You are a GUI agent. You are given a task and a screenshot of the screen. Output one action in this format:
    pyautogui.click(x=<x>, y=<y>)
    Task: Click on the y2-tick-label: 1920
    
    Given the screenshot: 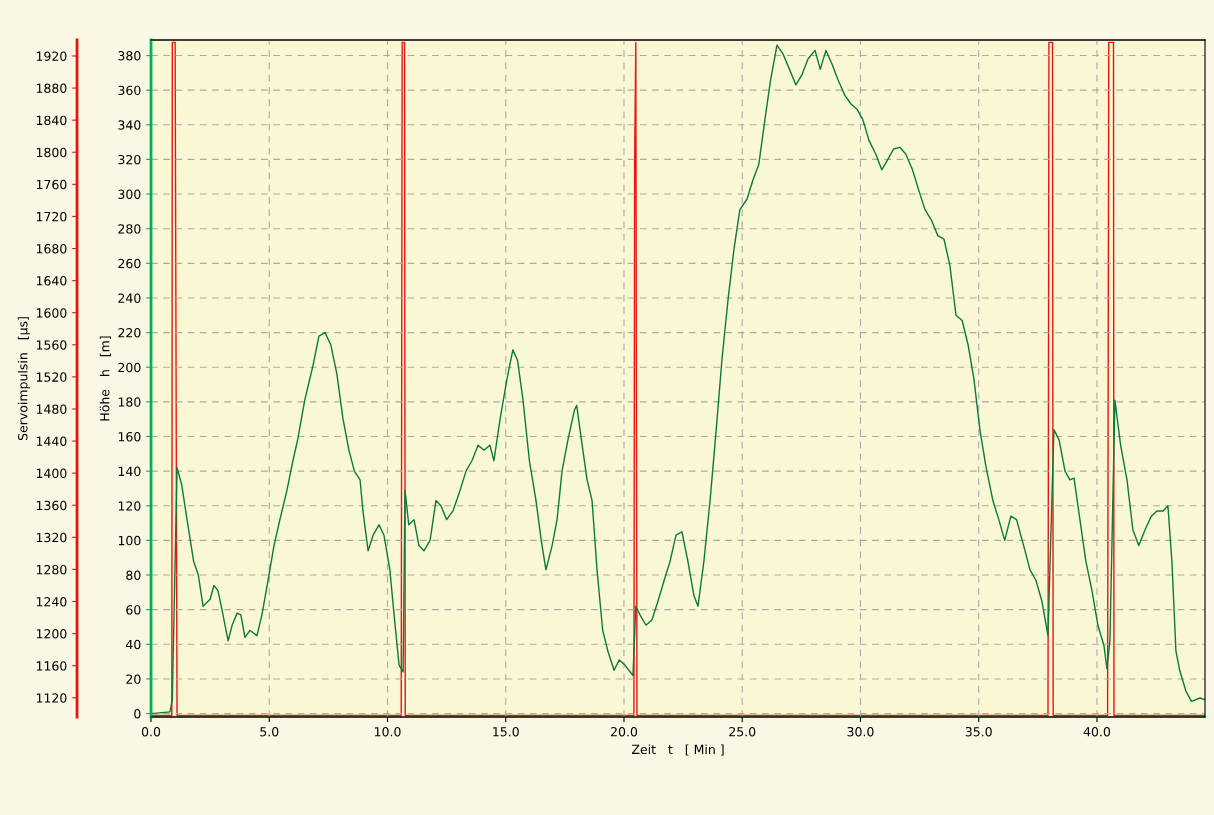 What is the action you would take?
    pyautogui.click(x=51, y=56)
    